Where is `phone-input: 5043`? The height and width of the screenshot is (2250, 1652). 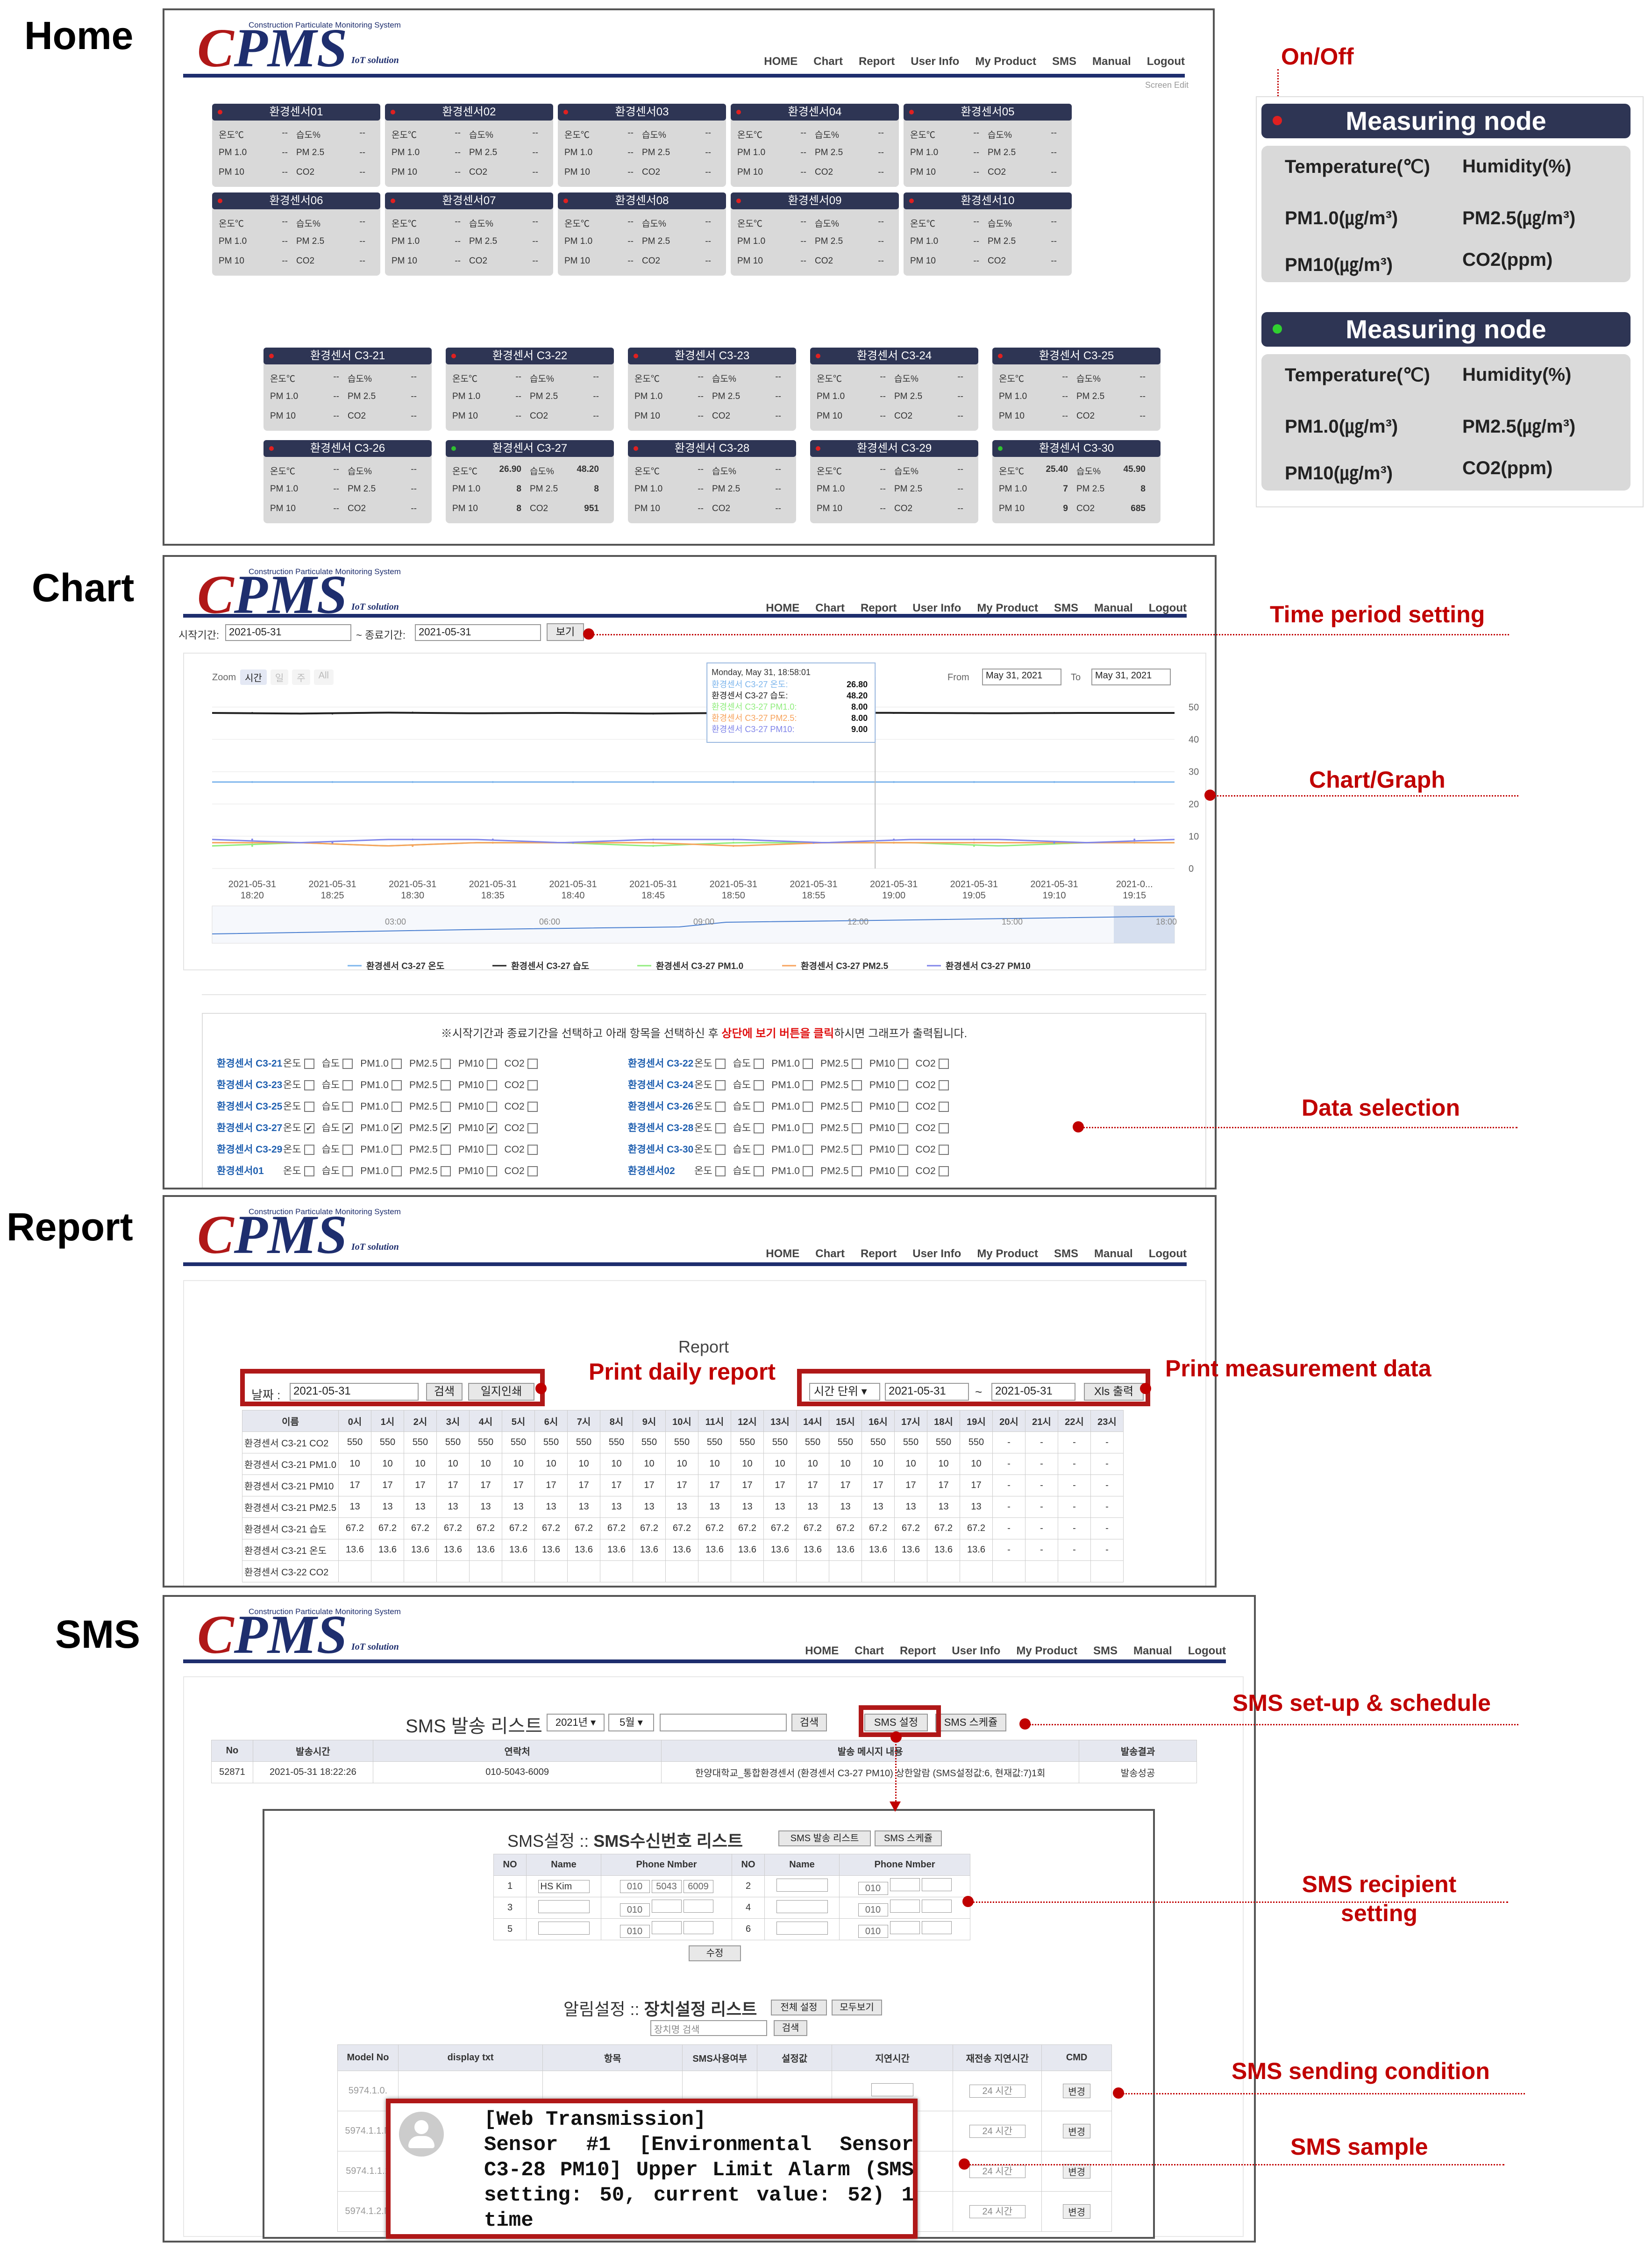 phone-input: 5043 is located at coordinates (667, 1886).